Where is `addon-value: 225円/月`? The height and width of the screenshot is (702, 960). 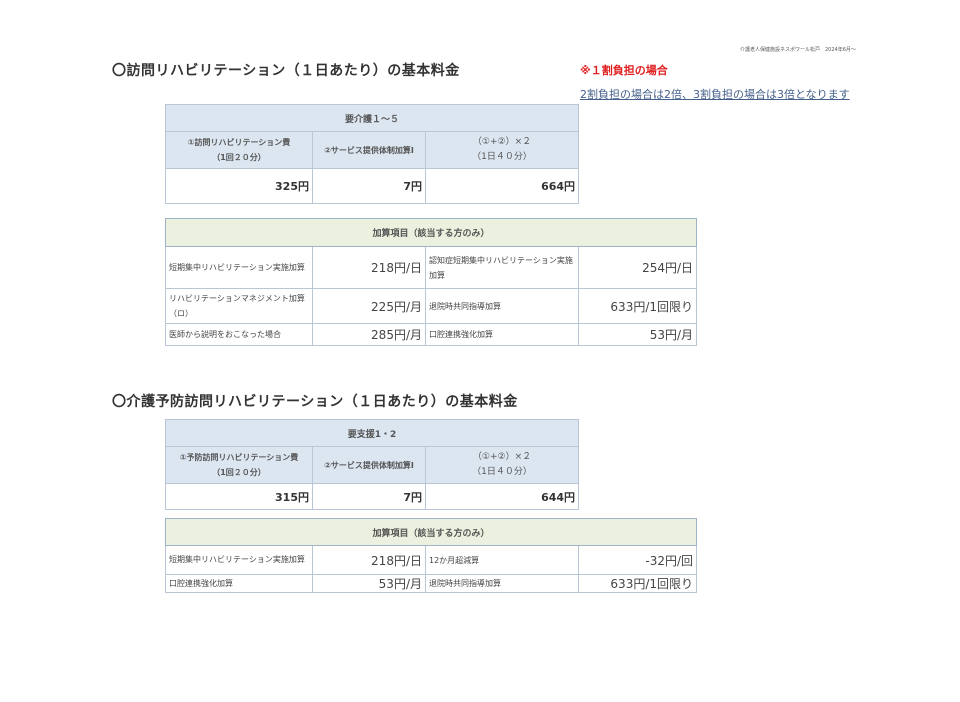
addon-value: 225円/月 is located at coordinates (369, 306).